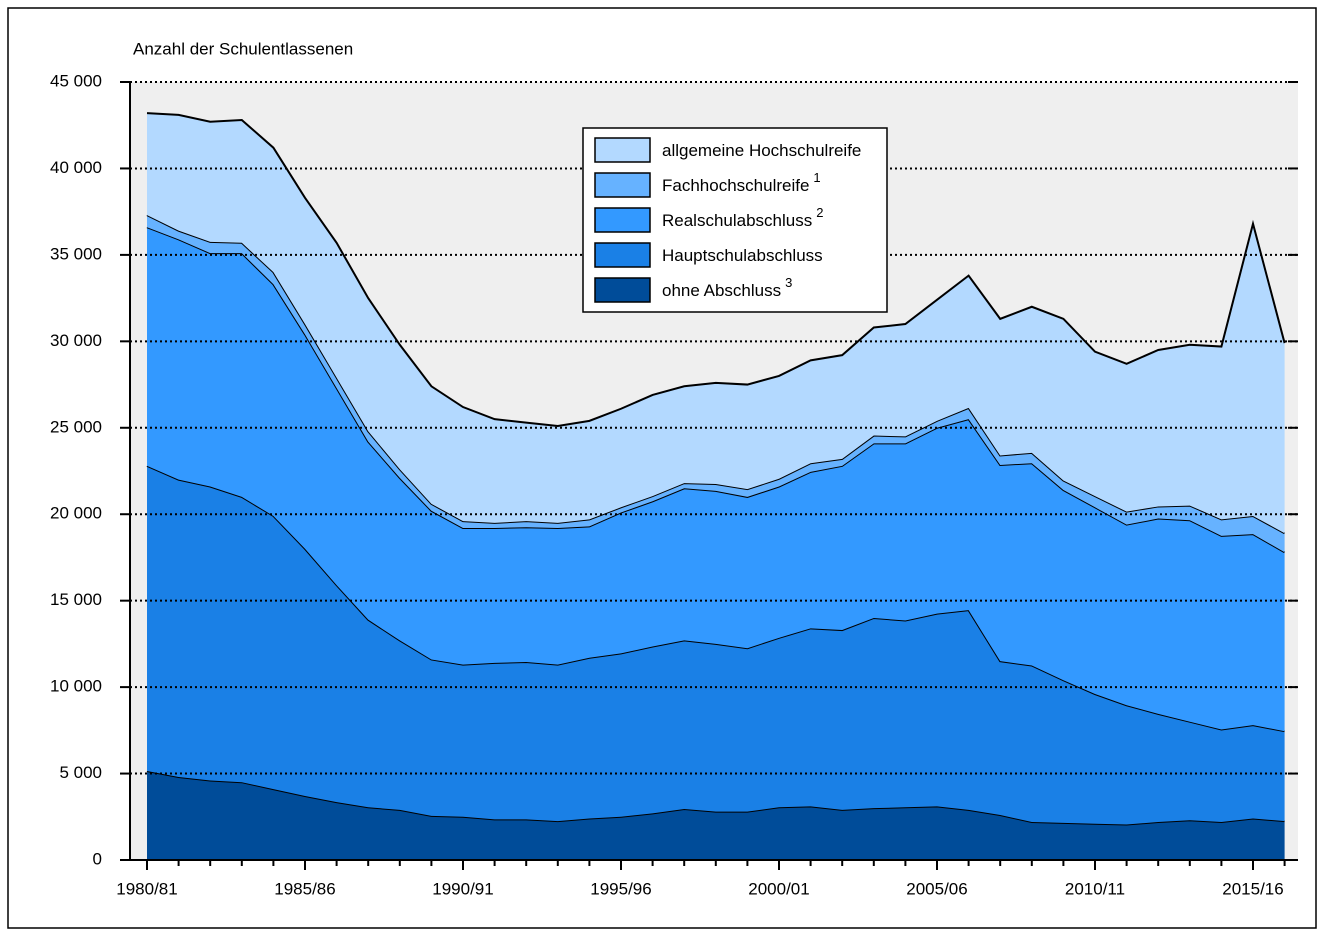 This screenshot has height=940, width=1324. I want to click on legend-label: allgemeine Hochschulreife, so click(761, 150).